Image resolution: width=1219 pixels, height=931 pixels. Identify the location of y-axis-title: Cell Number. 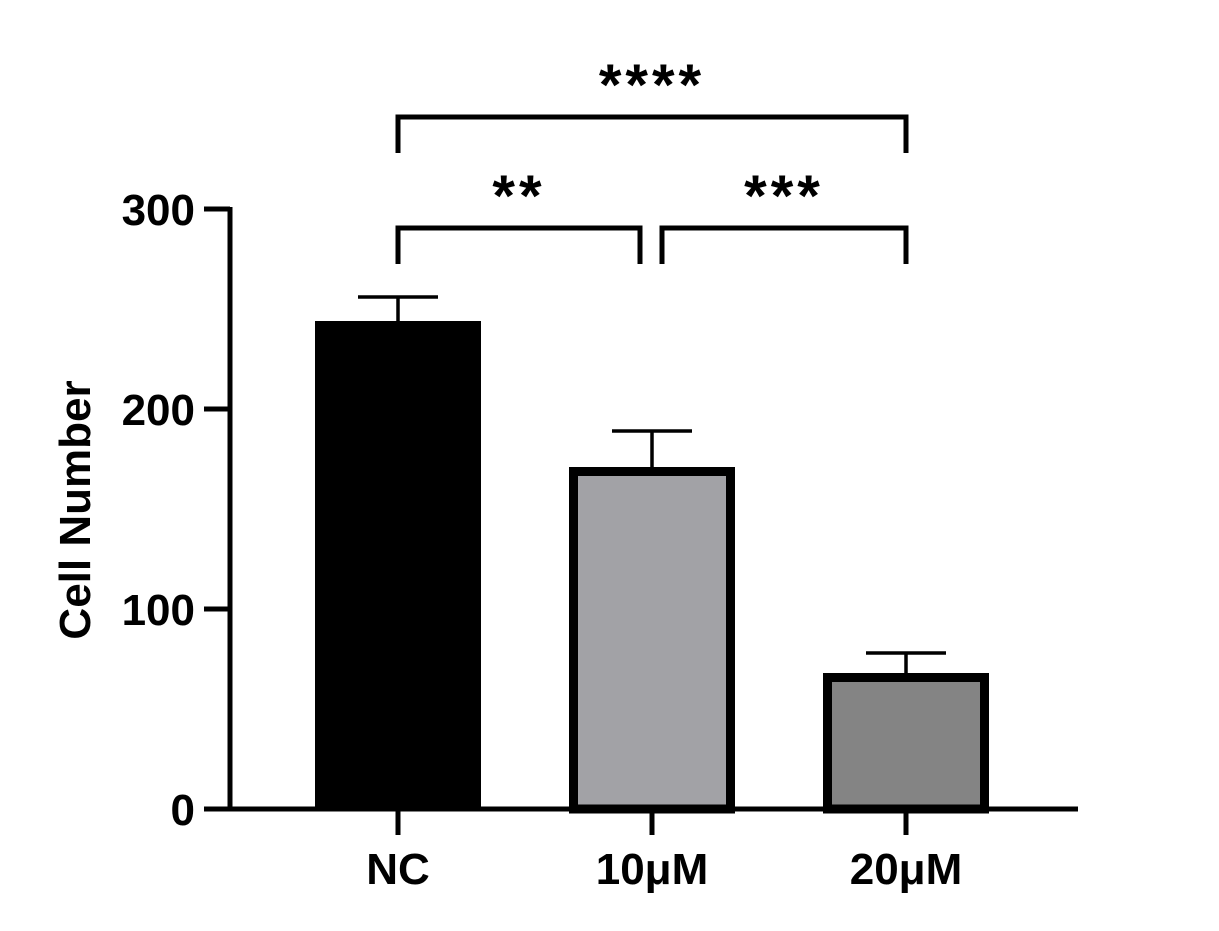
(75, 509).